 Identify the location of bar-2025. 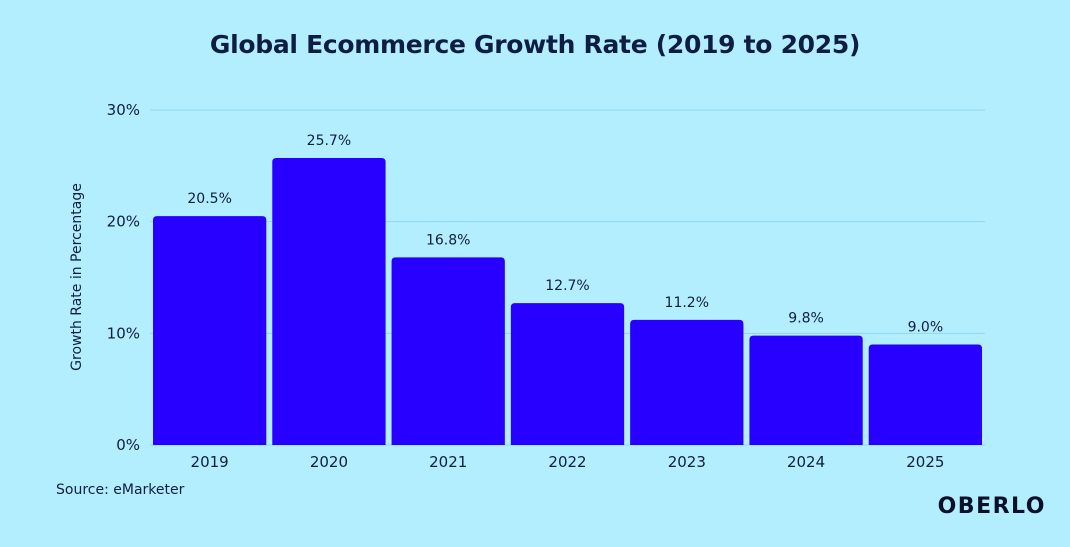
(925, 394).